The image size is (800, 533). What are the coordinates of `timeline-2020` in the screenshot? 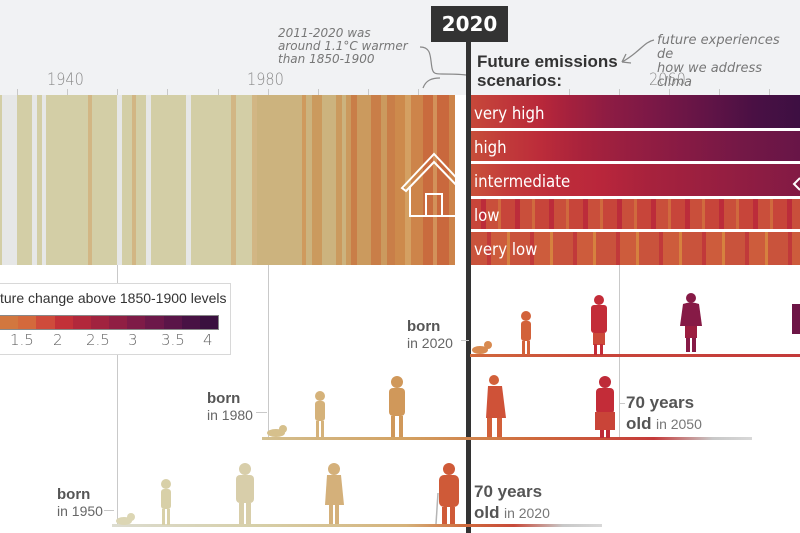 It's located at (635, 355).